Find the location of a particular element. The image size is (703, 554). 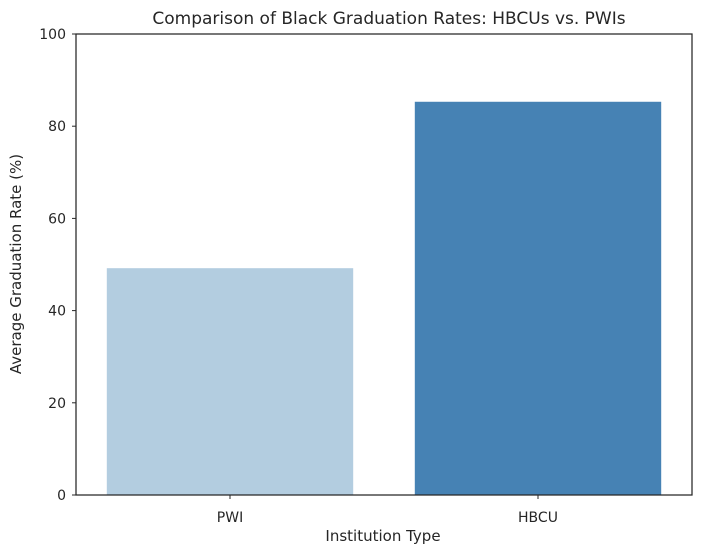

x-axis-label: Institution Type is located at coordinates (382, 536).